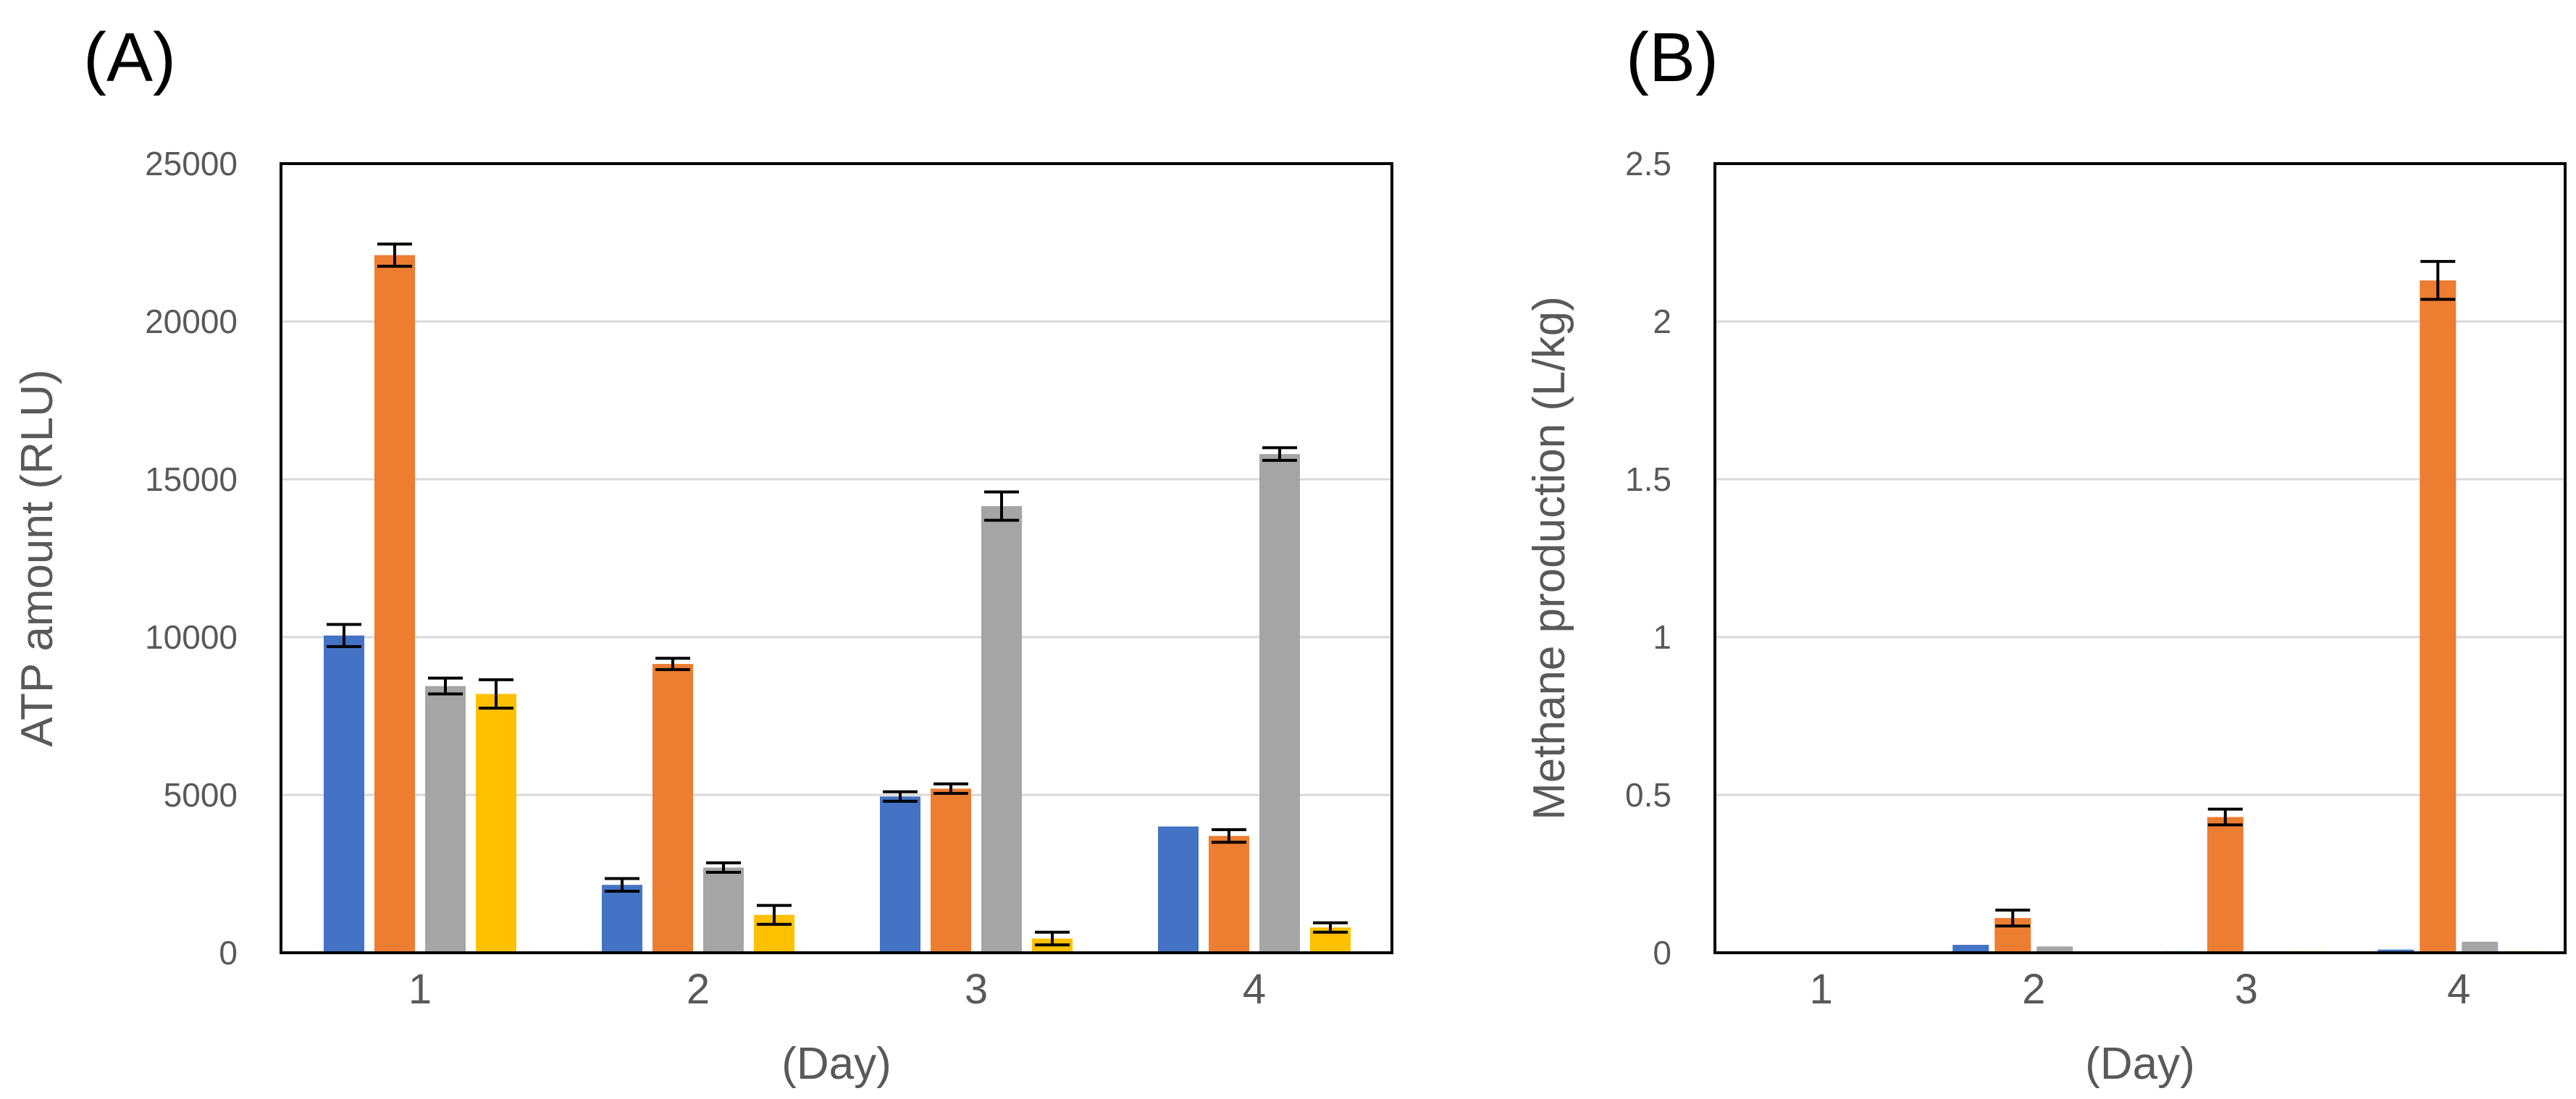 This screenshot has width=2576, height=1099. Describe the element at coordinates (2140, 989) in the screenshot. I see `panel-b-x-ticks: 1 2 3 4` at that location.